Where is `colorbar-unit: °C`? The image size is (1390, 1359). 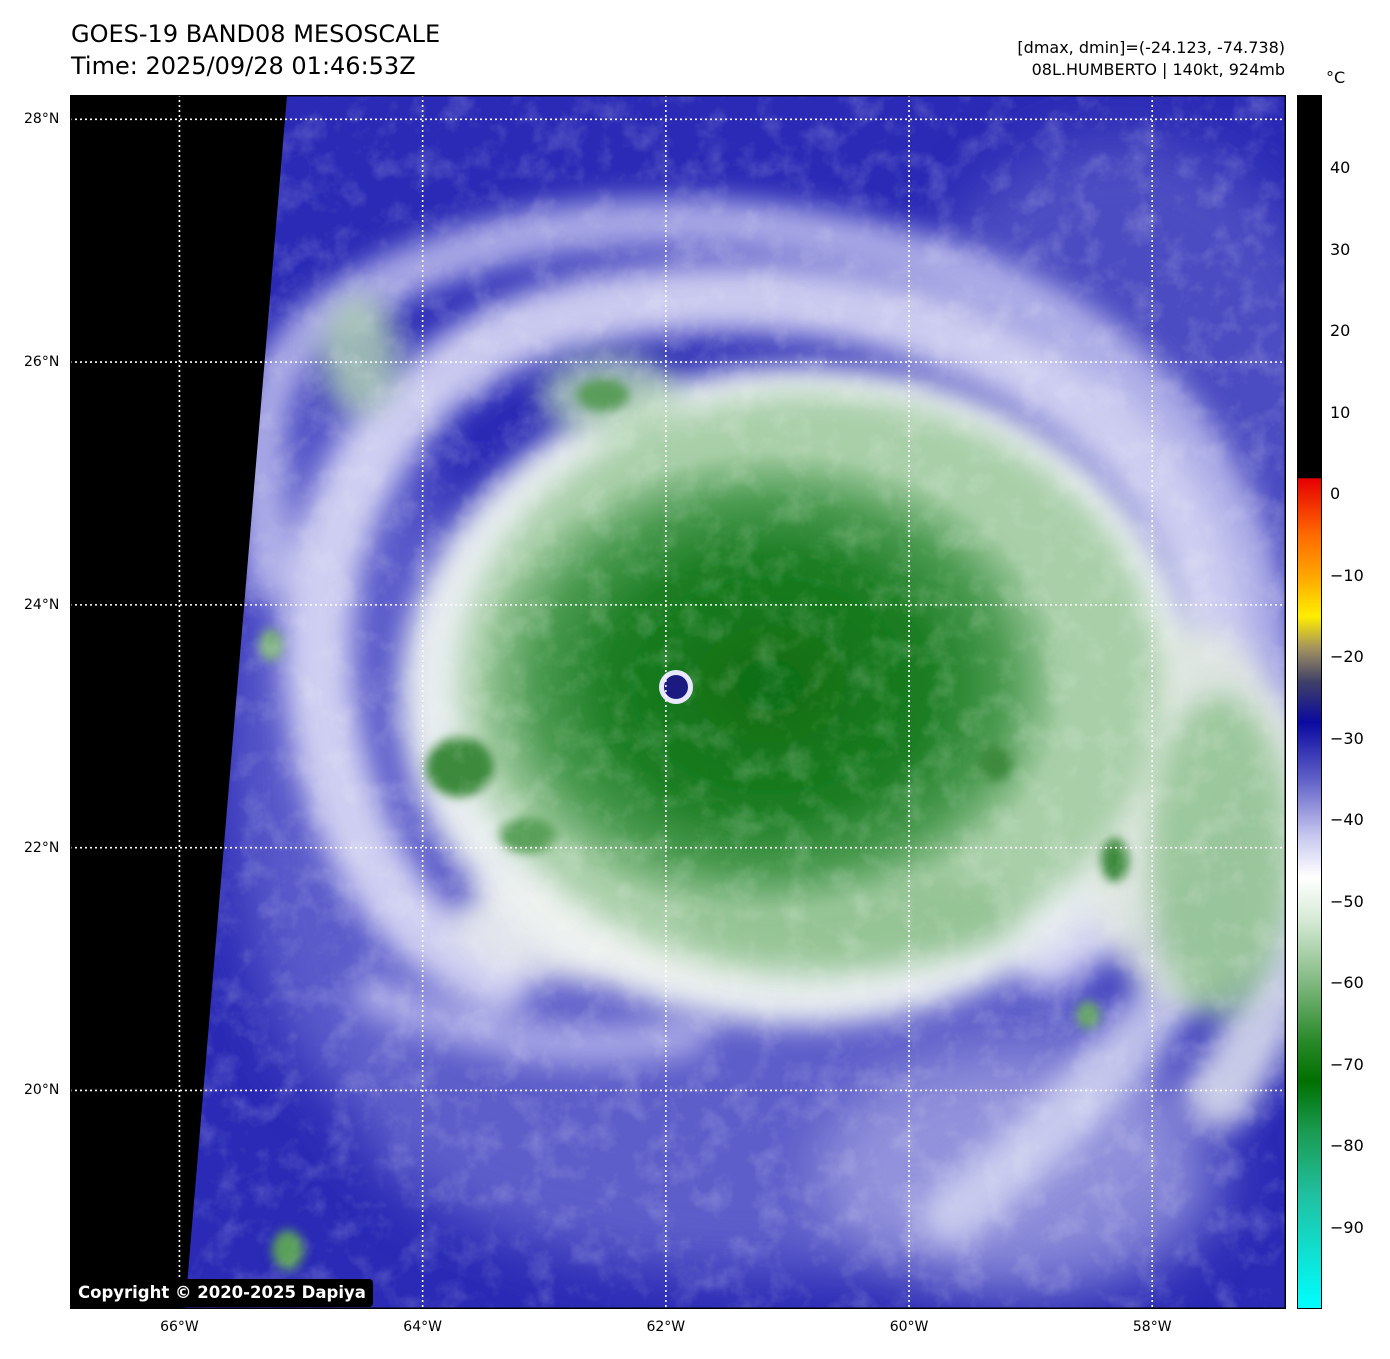 colorbar-unit: °C is located at coordinates (1336, 77).